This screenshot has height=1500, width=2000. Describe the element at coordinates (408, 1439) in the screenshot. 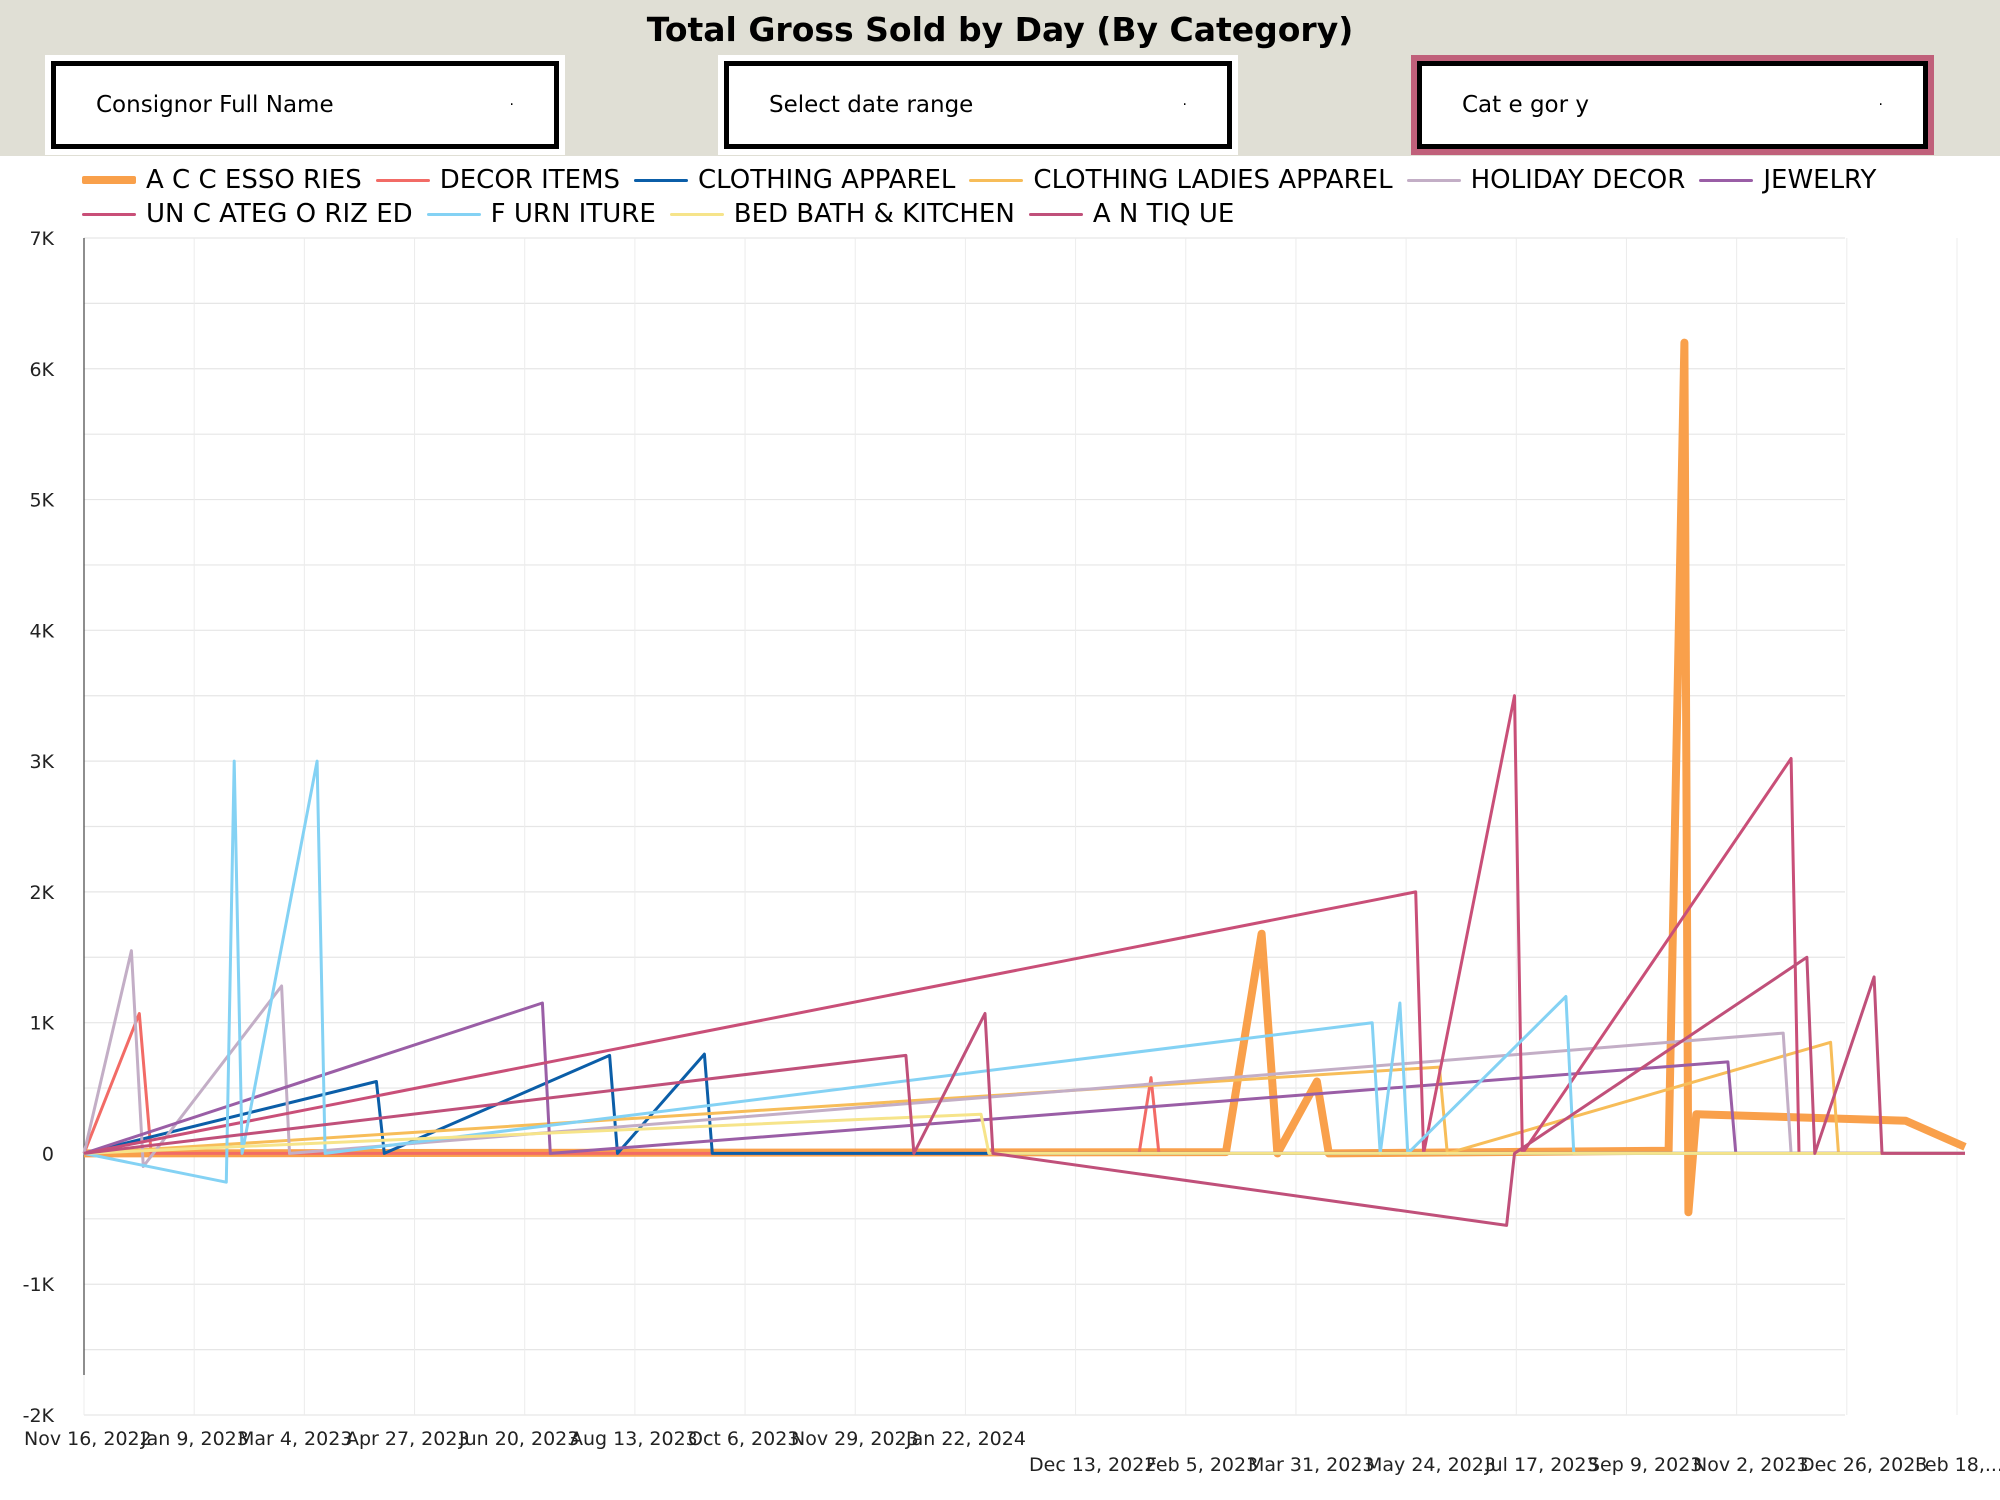

I see `x-tick-label: Apr 27, 2023` at that location.